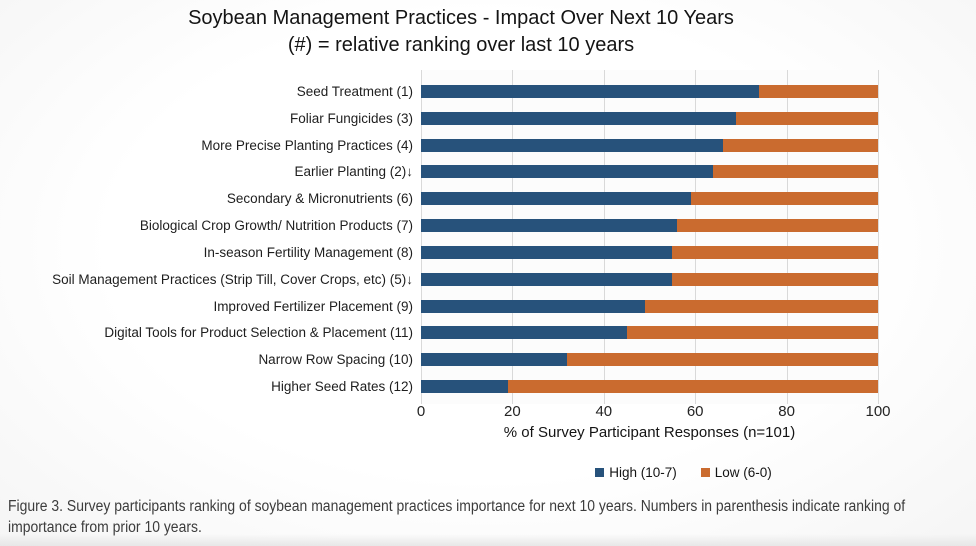 The image size is (976, 546). Describe the element at coordinates (604, 411) in the screenshot. I see `x-tick-label-40: 40` at that location.